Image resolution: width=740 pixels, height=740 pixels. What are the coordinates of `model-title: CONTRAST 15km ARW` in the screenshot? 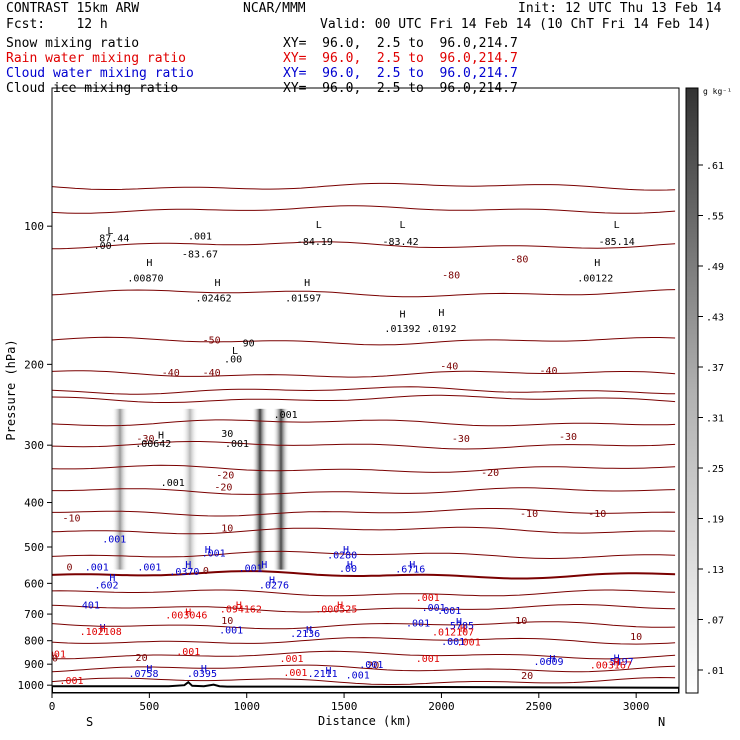 It's located at (73, 8).